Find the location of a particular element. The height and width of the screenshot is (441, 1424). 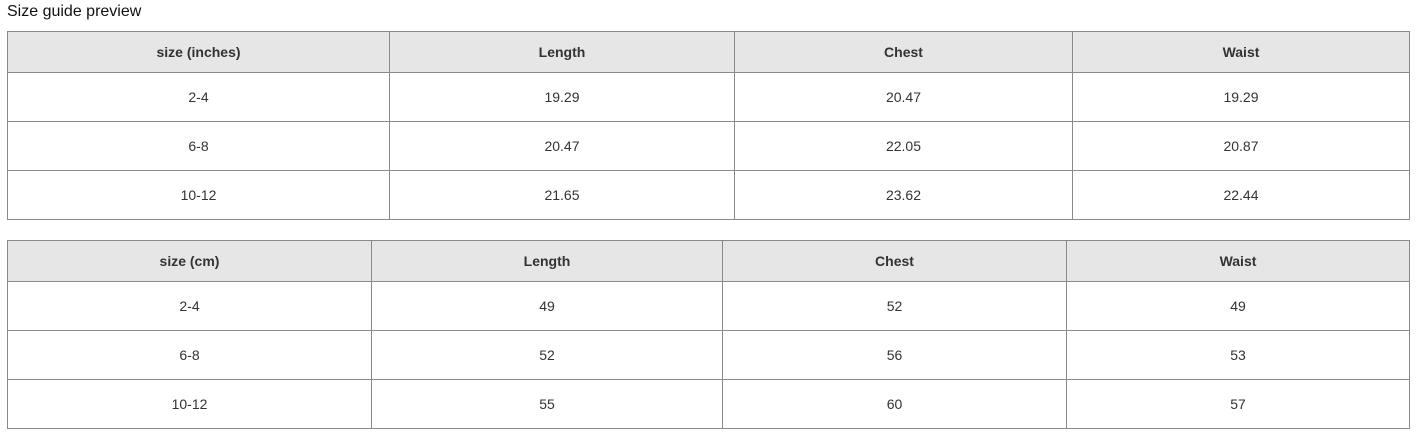

cell-chest: 60 is located at coordinates (894, 404).